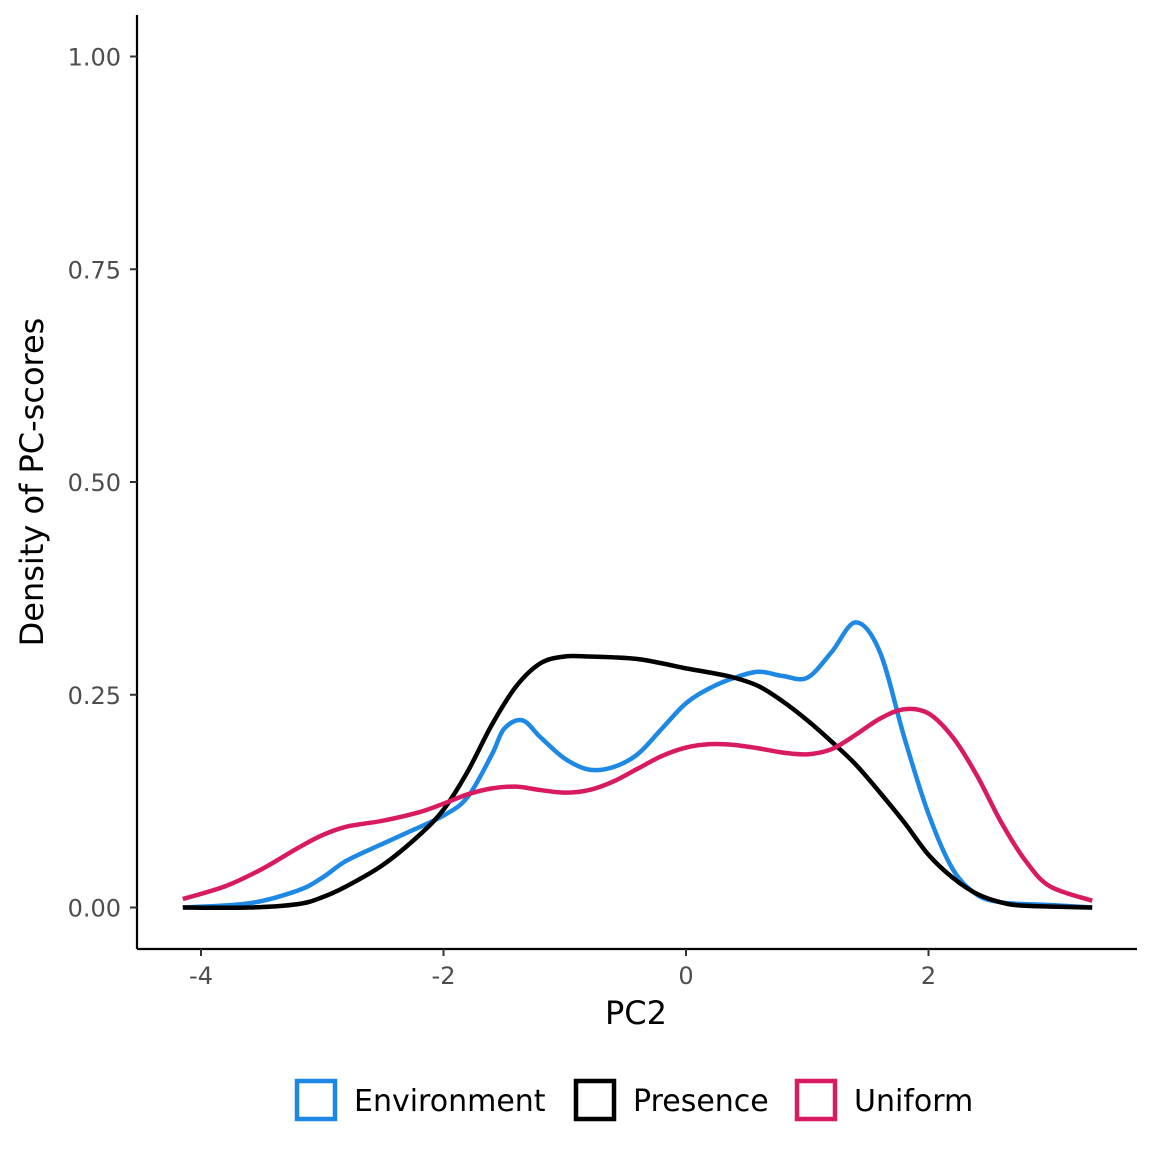 The width and height of the screenshot is (1152, 1152). Describe the element at coordinates (94, 909) in the screenshot. I see `y-tick-label: 0.00` at that location.